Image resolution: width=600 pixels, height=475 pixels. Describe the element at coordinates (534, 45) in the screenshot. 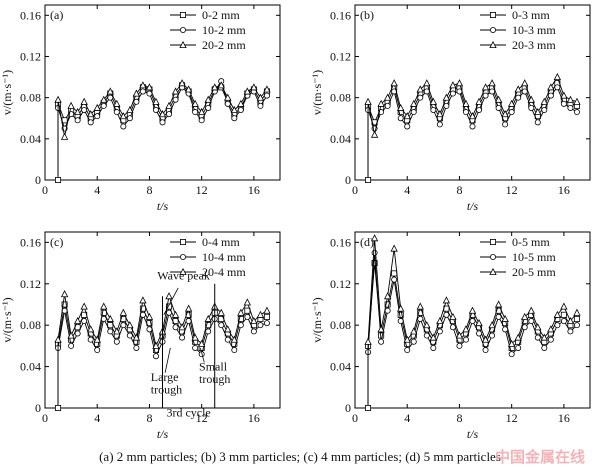

I see `legend-label: 20-3 mm` at that location.